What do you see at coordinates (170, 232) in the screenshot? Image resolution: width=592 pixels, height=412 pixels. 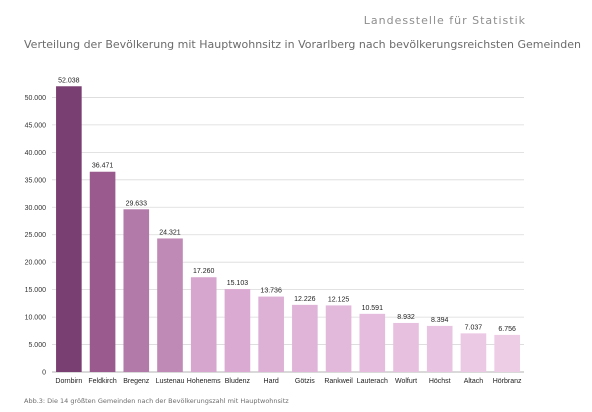 I see `value-label: 24.321` at bounding box center [170, 232].